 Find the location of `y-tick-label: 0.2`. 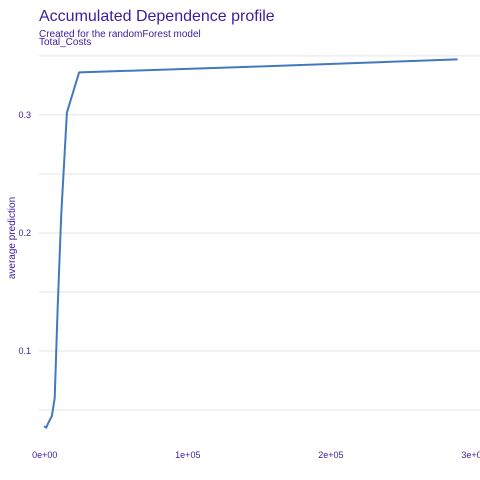

y-tick-label: 0.2 is located at coordinates (24, 233).